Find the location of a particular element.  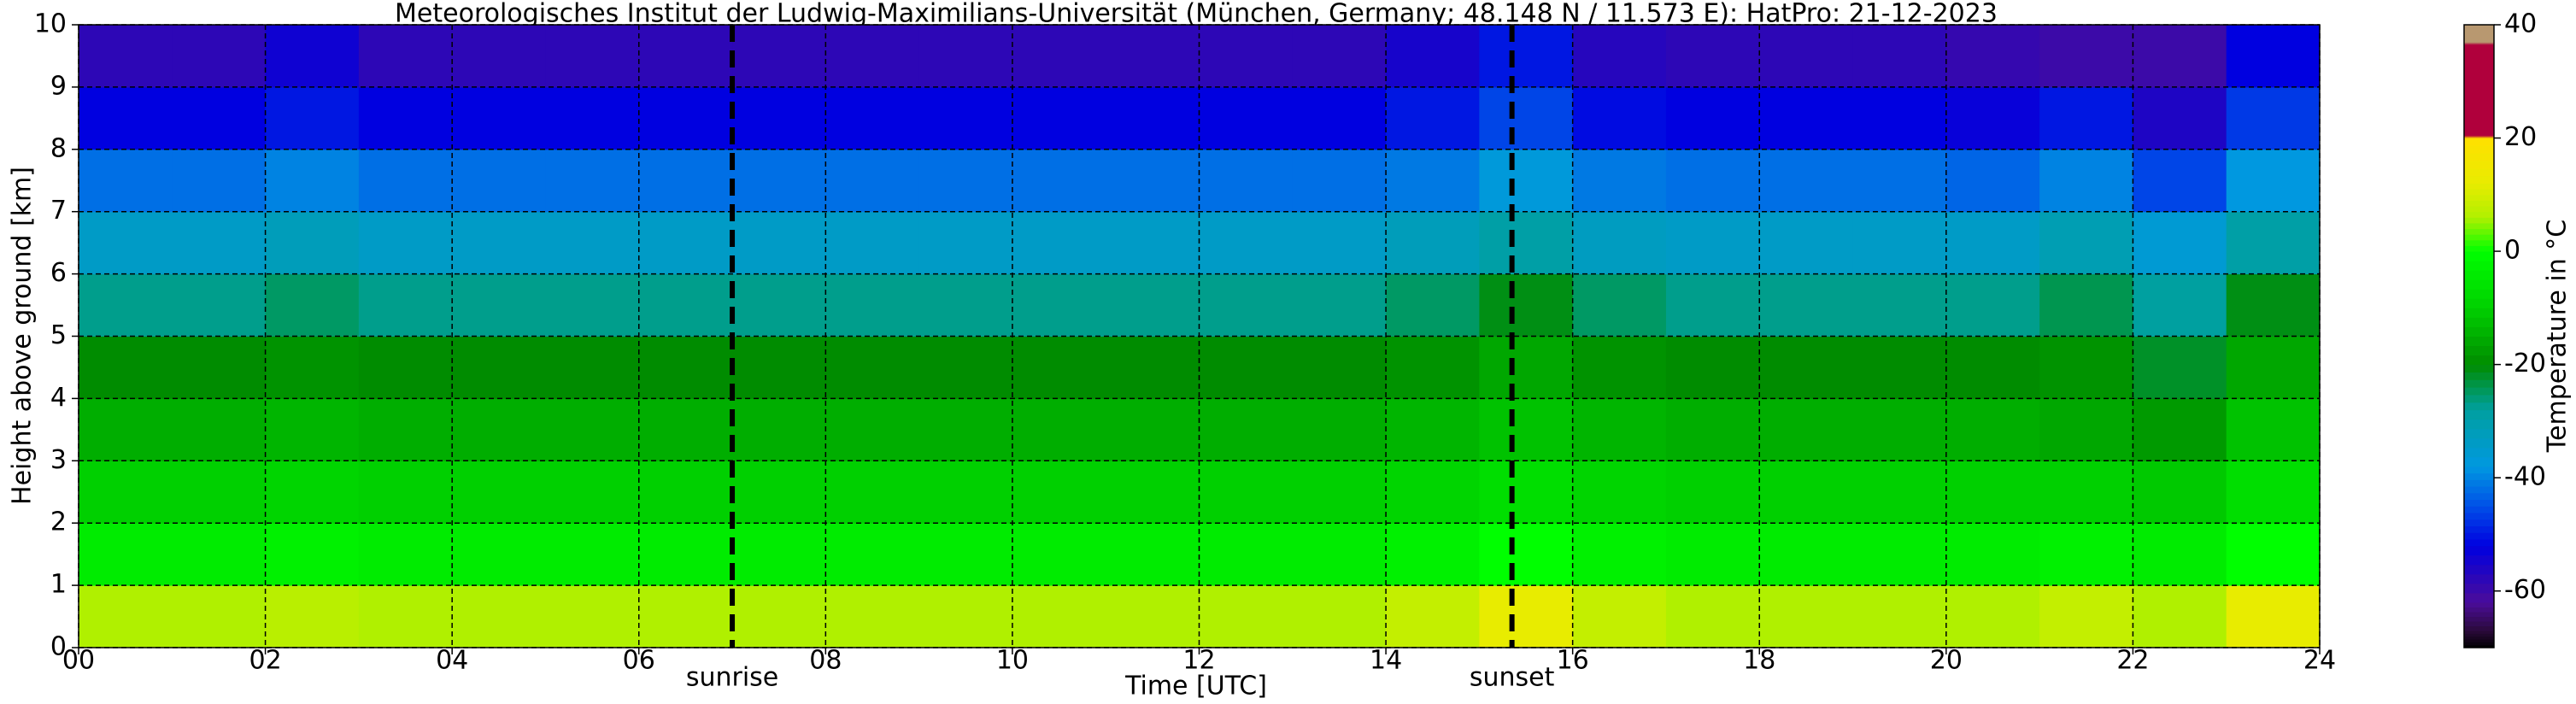

y-tick-label: 1 is located at coordinates (59, 585).